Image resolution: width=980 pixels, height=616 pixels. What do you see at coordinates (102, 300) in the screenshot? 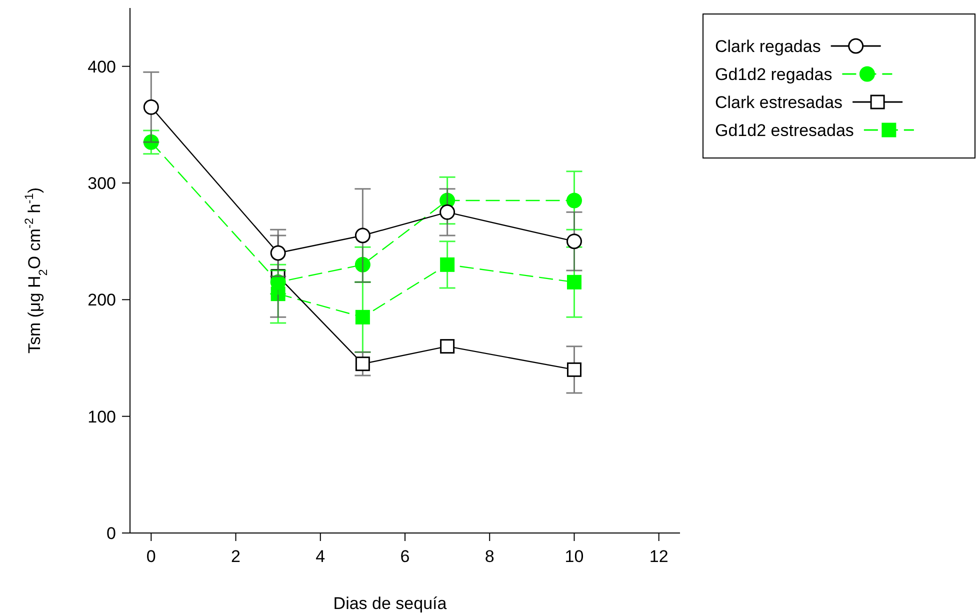
I see `y-tick-label: 200` at bounding box center [102, 300].